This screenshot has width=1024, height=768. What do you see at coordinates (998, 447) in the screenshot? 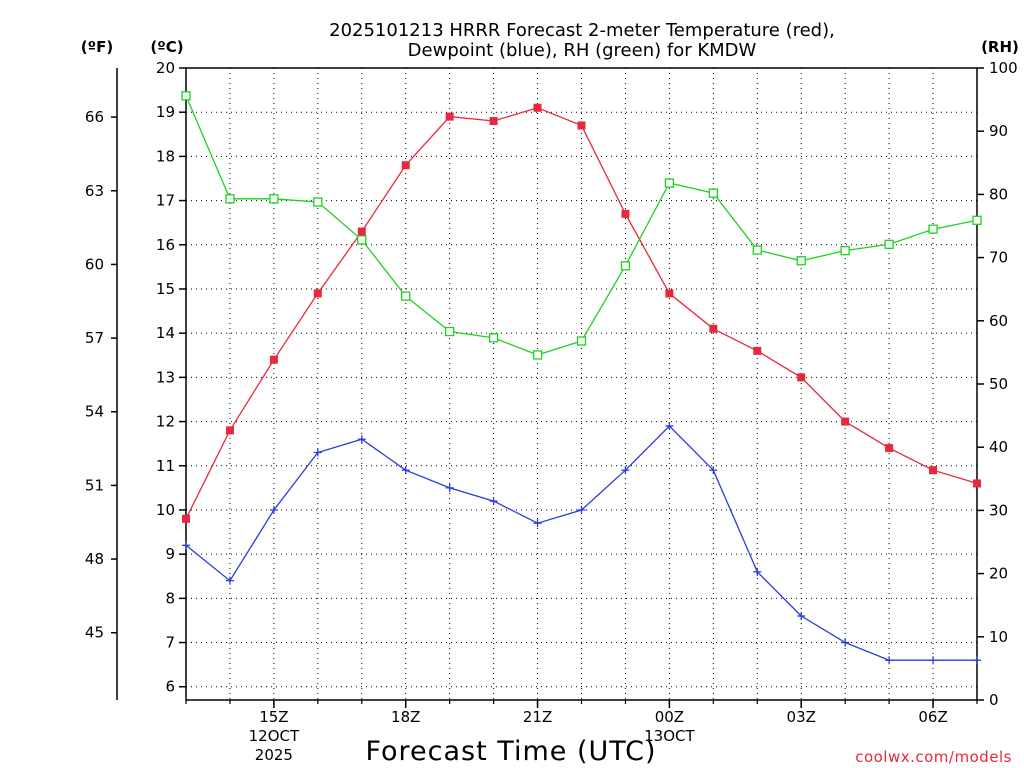
I see `rh-tick-label: 40` at bounding box center [998, 447].